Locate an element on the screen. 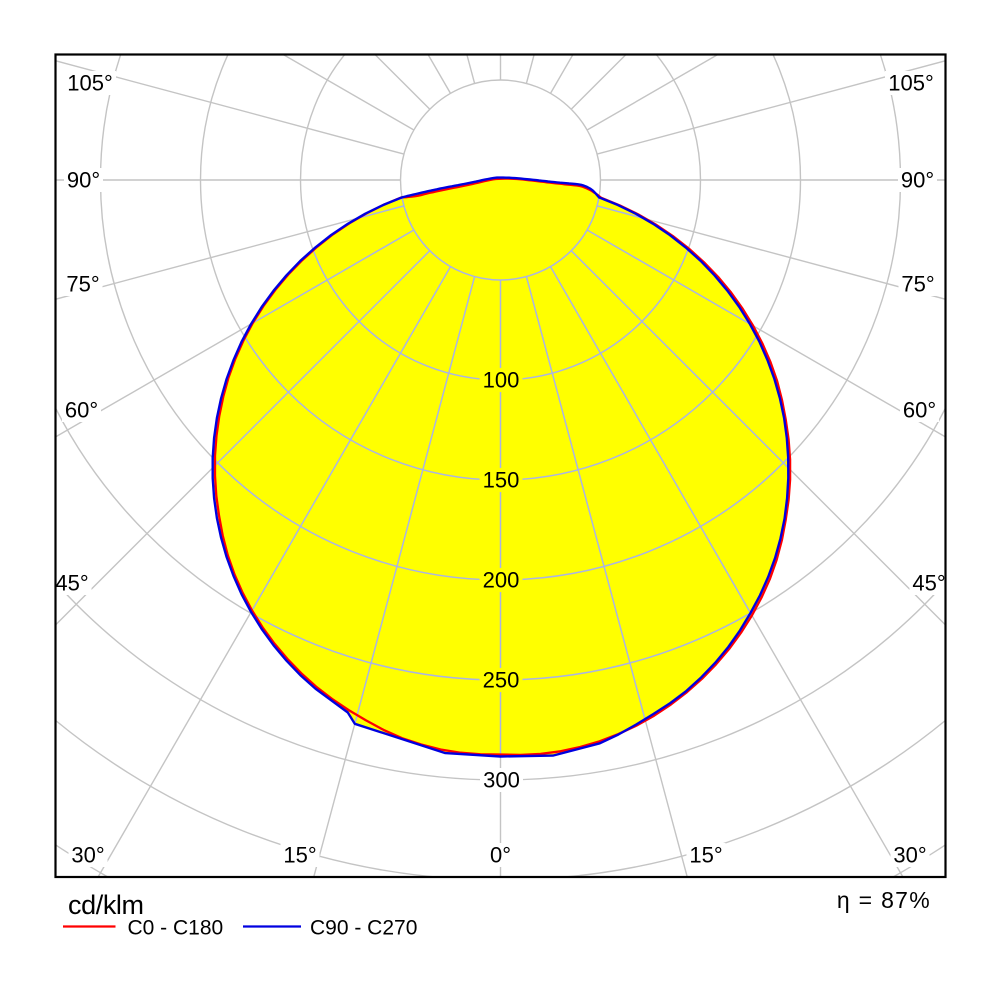 This screenshot has height=1000, width=1000. svg-text: C0 - C180 is located at coordinates (176, 928).